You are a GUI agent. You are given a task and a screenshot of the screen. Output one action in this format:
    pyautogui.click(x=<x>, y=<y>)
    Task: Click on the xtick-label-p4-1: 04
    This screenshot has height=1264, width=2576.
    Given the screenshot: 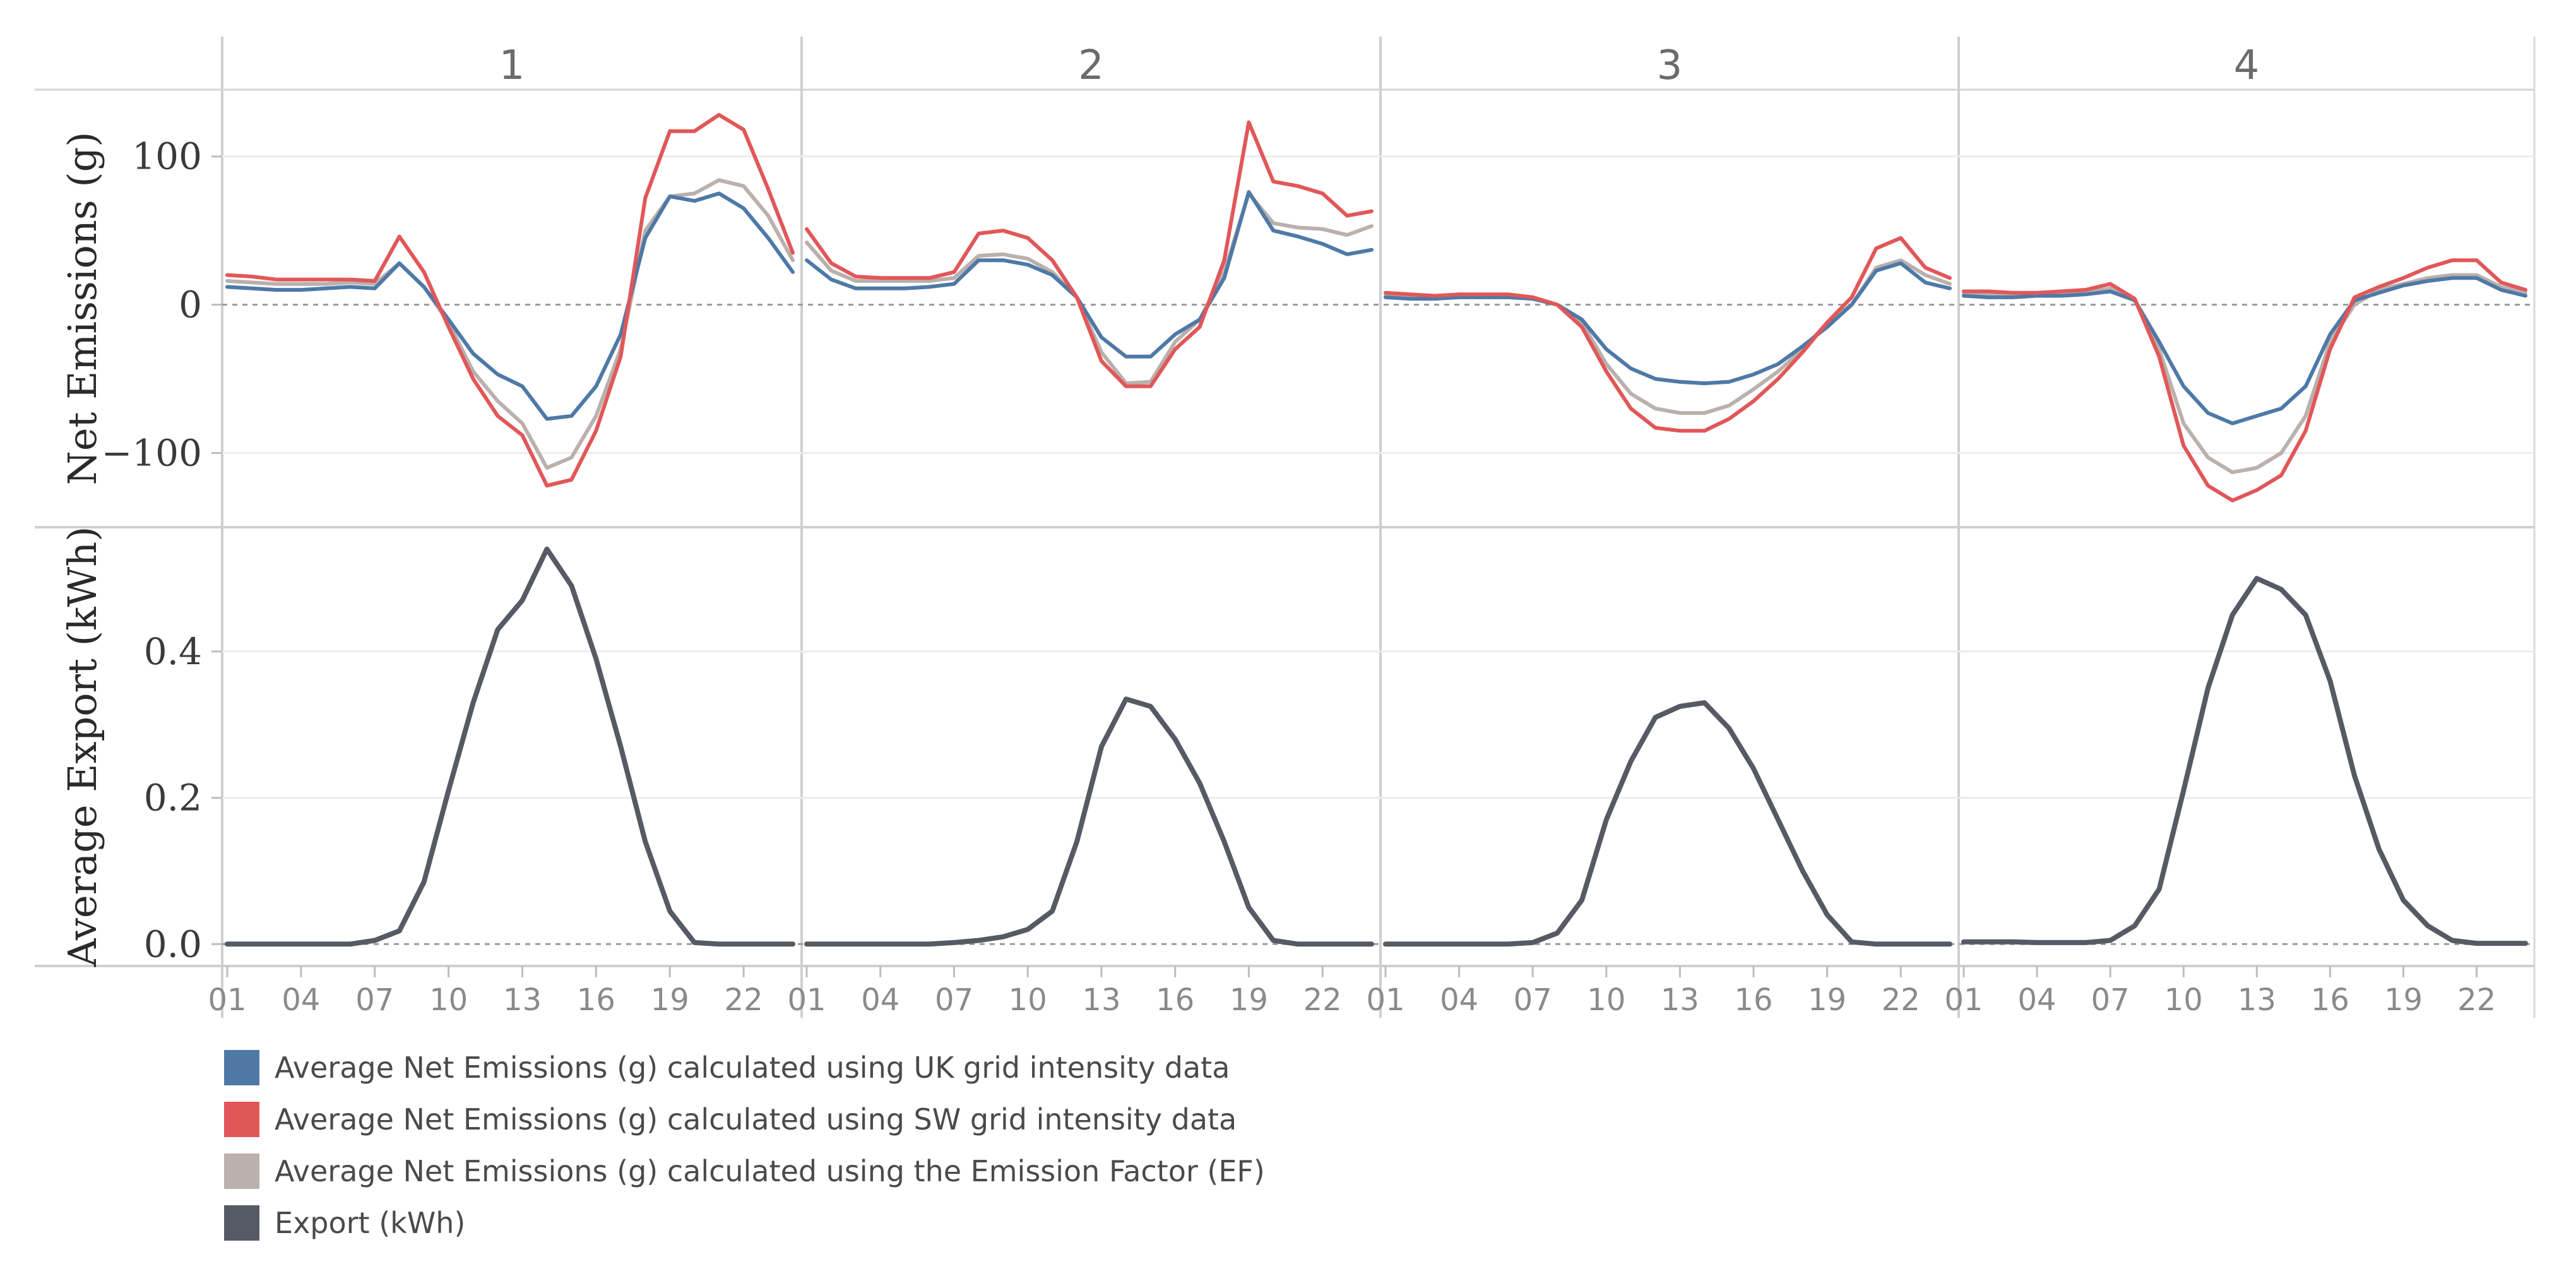 What is the action you would take?
    pyautogui.click(x=2038, y=1000)
    